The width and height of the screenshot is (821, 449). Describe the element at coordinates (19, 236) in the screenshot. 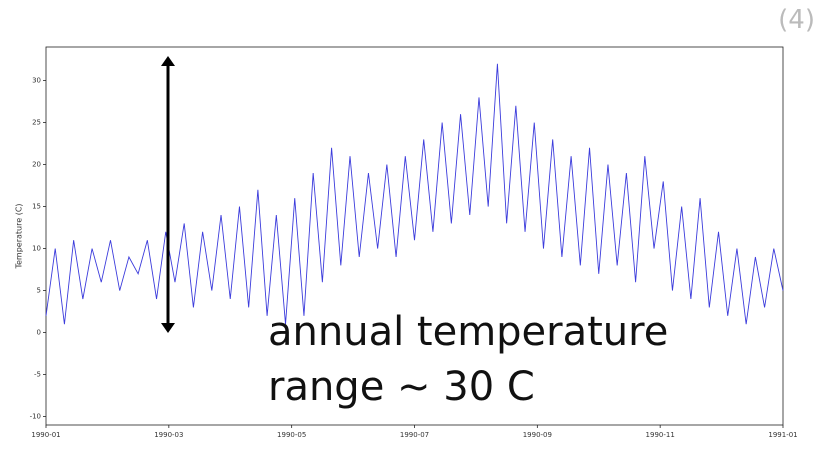

I see `y-axis-label: Temperature (C)` at that location.